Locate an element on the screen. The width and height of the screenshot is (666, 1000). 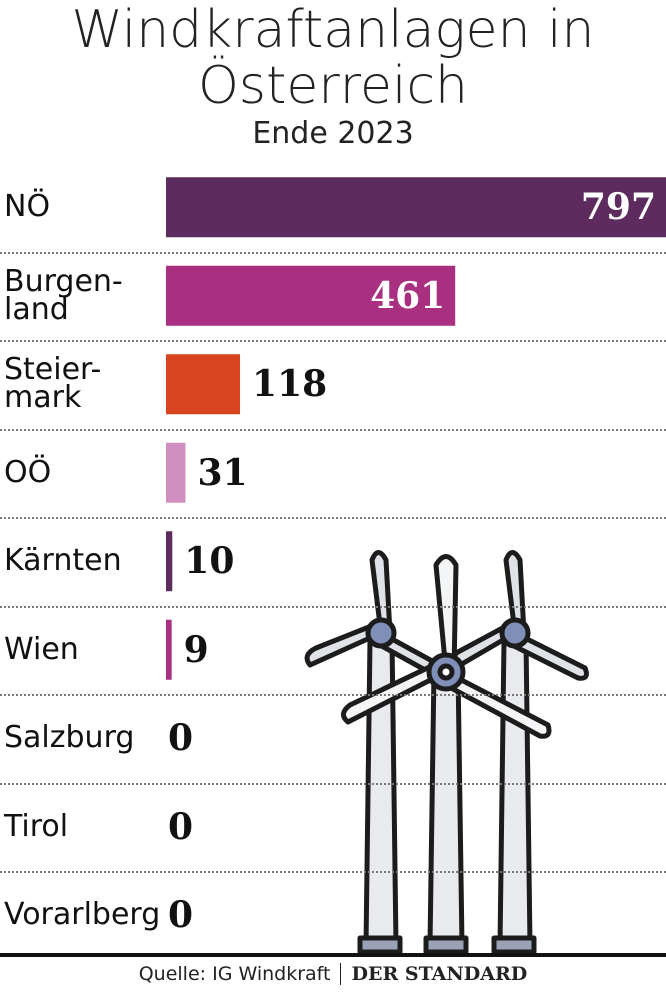
value-label: 118 is located at coordinates (290, 384).